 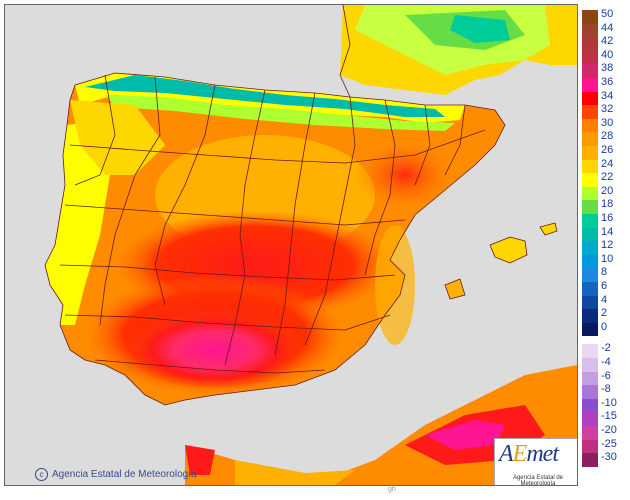 What do you see at coordinates (607, 14) in the screenshot?
I see `legend-label-positive-0: 50` at bounding box center [607, 14].